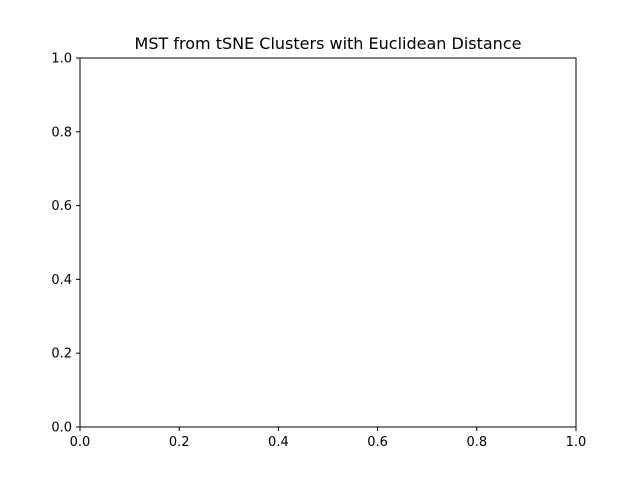 Image resolution: width=640 pixels, height=480 pixels. Describe the element at coordinates (179, 442) in the screenshot. I see `x-tick-label: 0.2` at that location.